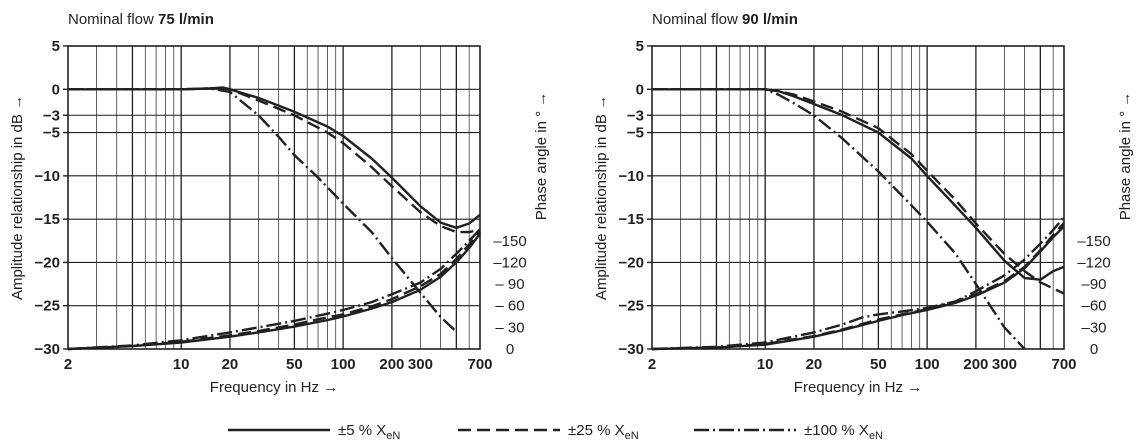 The height and width of the screenshot is (448, 1139). Describe the element at coordinates (596, 430) in the screenshot. I see `legend-label-main: ±25 % X` at that location.